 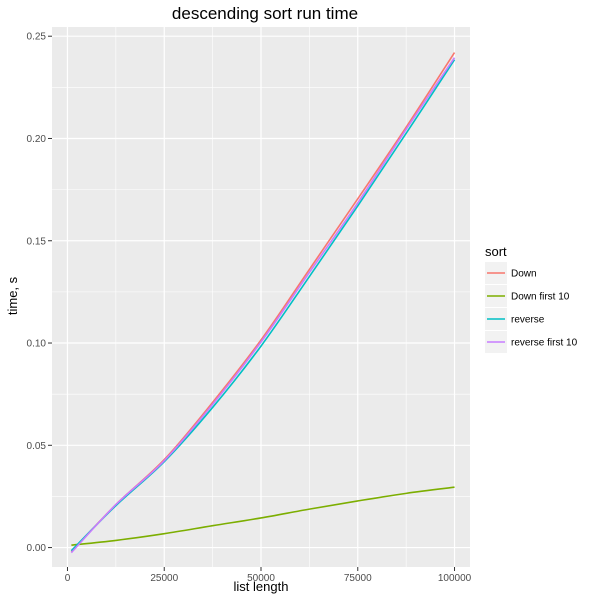 What do you see at coordinates (39, 293) in the screenshot?
I see `y-axis-ticks: 0.00 0.05 0.10 0.15 0.20 0.25` at bounding box center [39, 293].